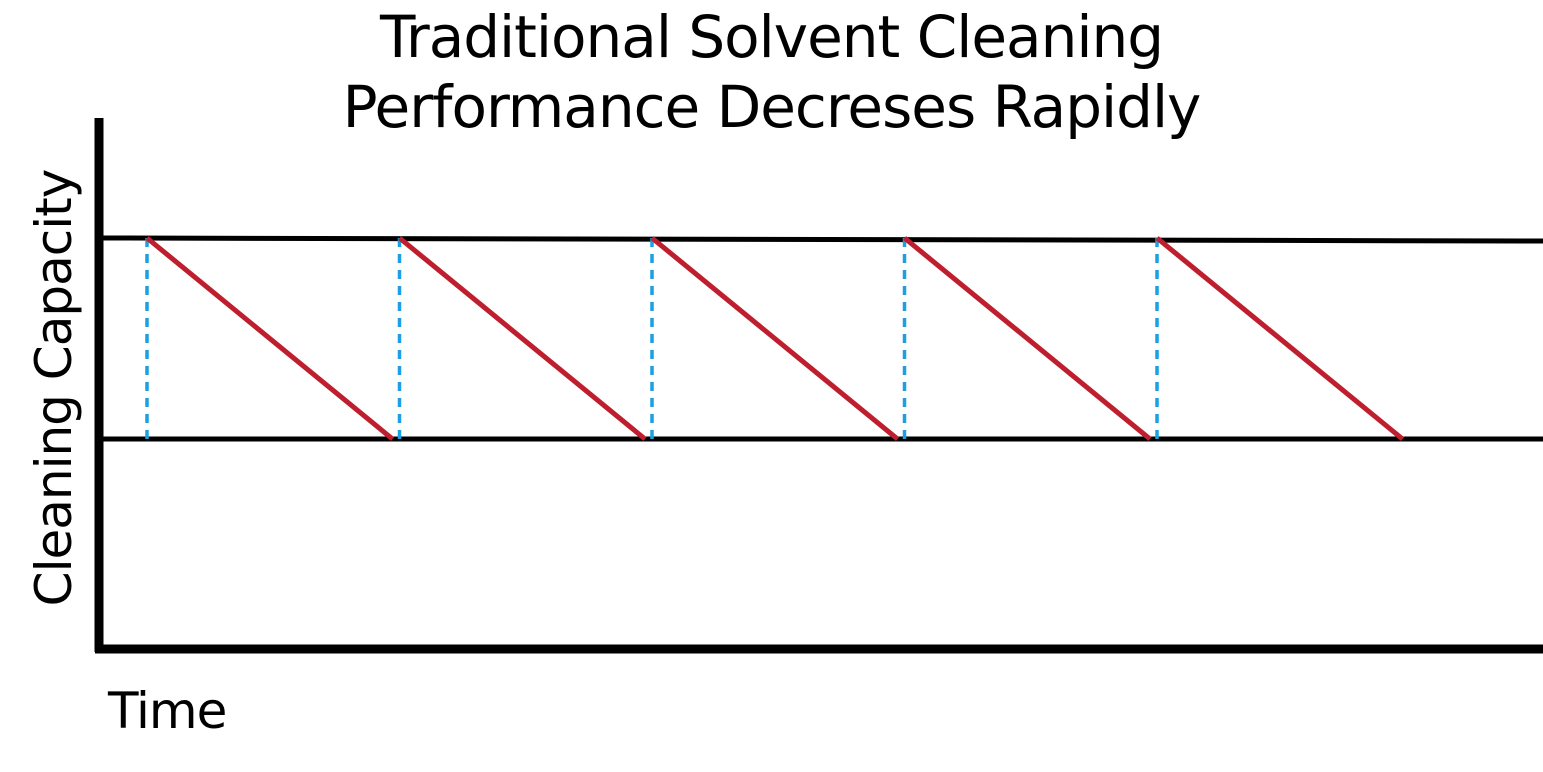  I want to click on chart-title-line-2: Performance Decreses Rapidly, so click(772, 107).